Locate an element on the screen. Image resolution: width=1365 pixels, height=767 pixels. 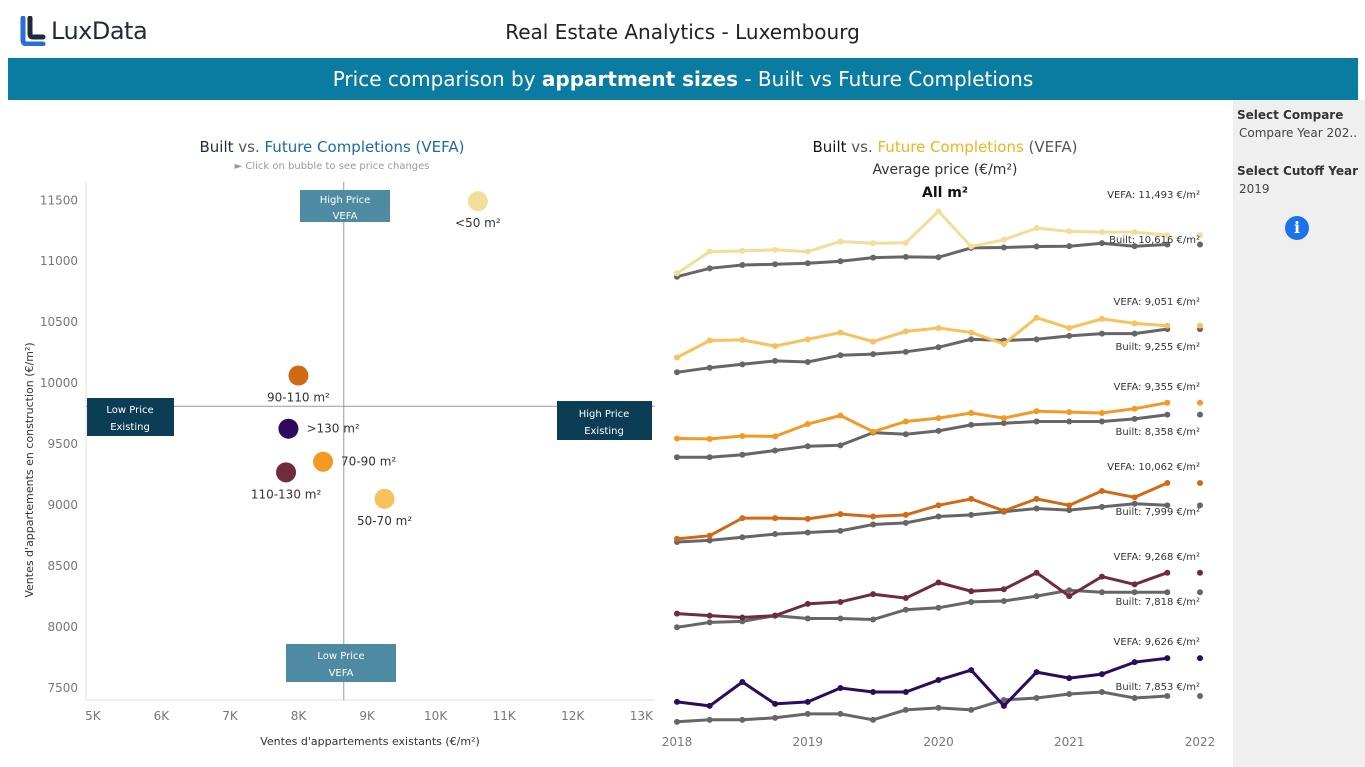
select-compare-dropdown: Compare Year 202.. is located at coordinates (1298, 133).